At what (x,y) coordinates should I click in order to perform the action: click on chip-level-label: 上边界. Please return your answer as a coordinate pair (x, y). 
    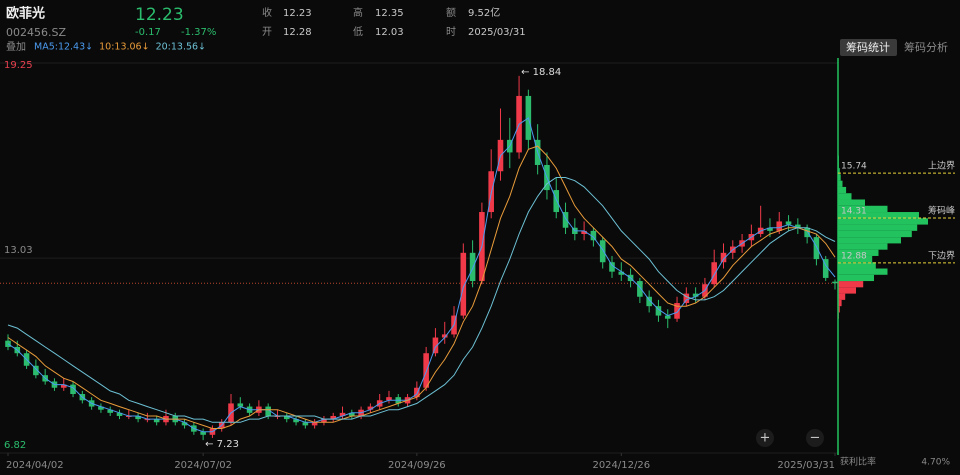
    Looking at the image, I should click on (941, 166).